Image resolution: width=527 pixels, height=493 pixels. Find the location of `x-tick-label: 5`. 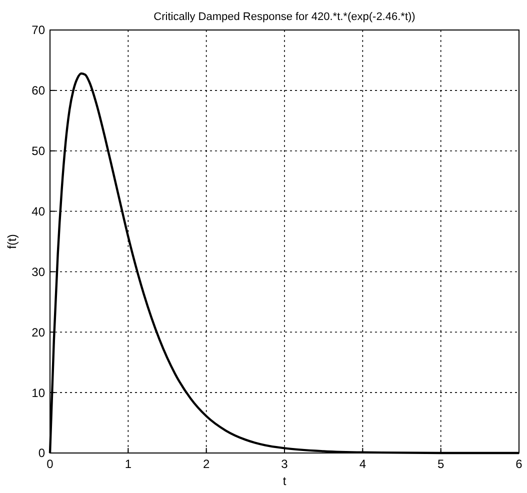

x-tick-label: 5 is located at coordinates (440, 464).